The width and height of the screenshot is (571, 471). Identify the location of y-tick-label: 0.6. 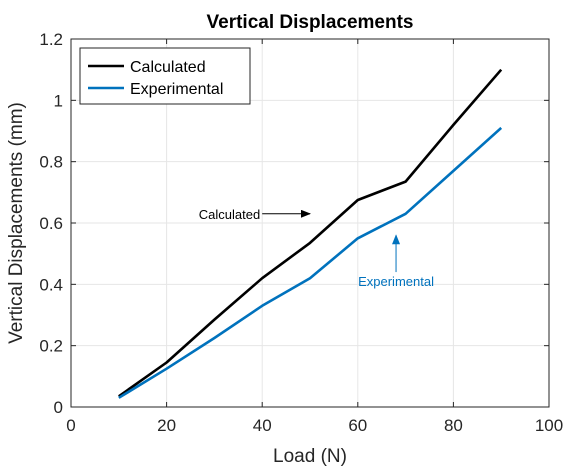
(51, 223).